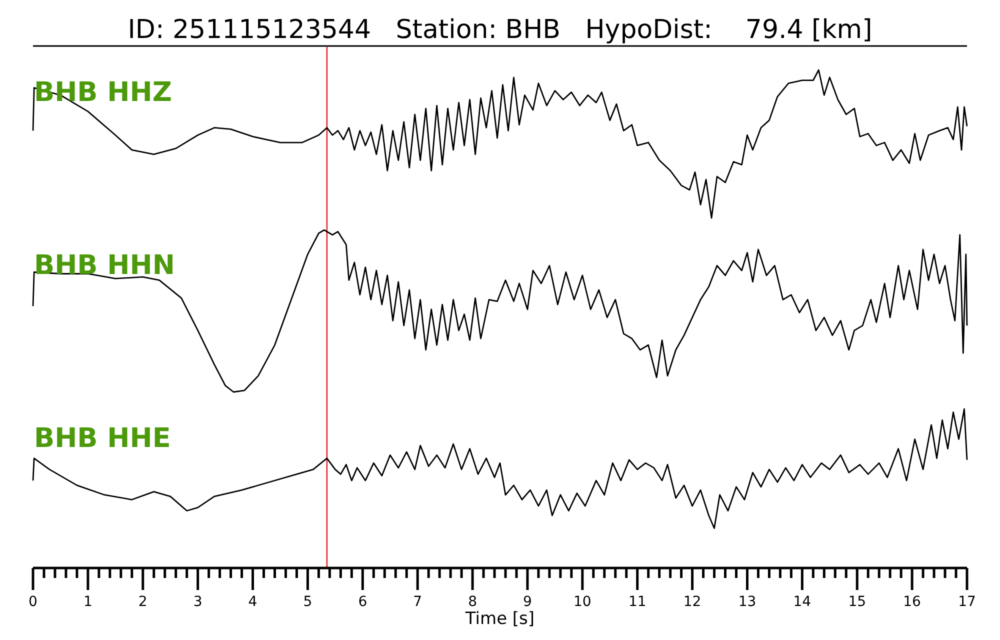 The height and width of the screenshot is (640, 1000). What do you see at coordinates (417, 602) in the screenshot?
I see `x-tick-label: 7` at bounding box center [417, 602].